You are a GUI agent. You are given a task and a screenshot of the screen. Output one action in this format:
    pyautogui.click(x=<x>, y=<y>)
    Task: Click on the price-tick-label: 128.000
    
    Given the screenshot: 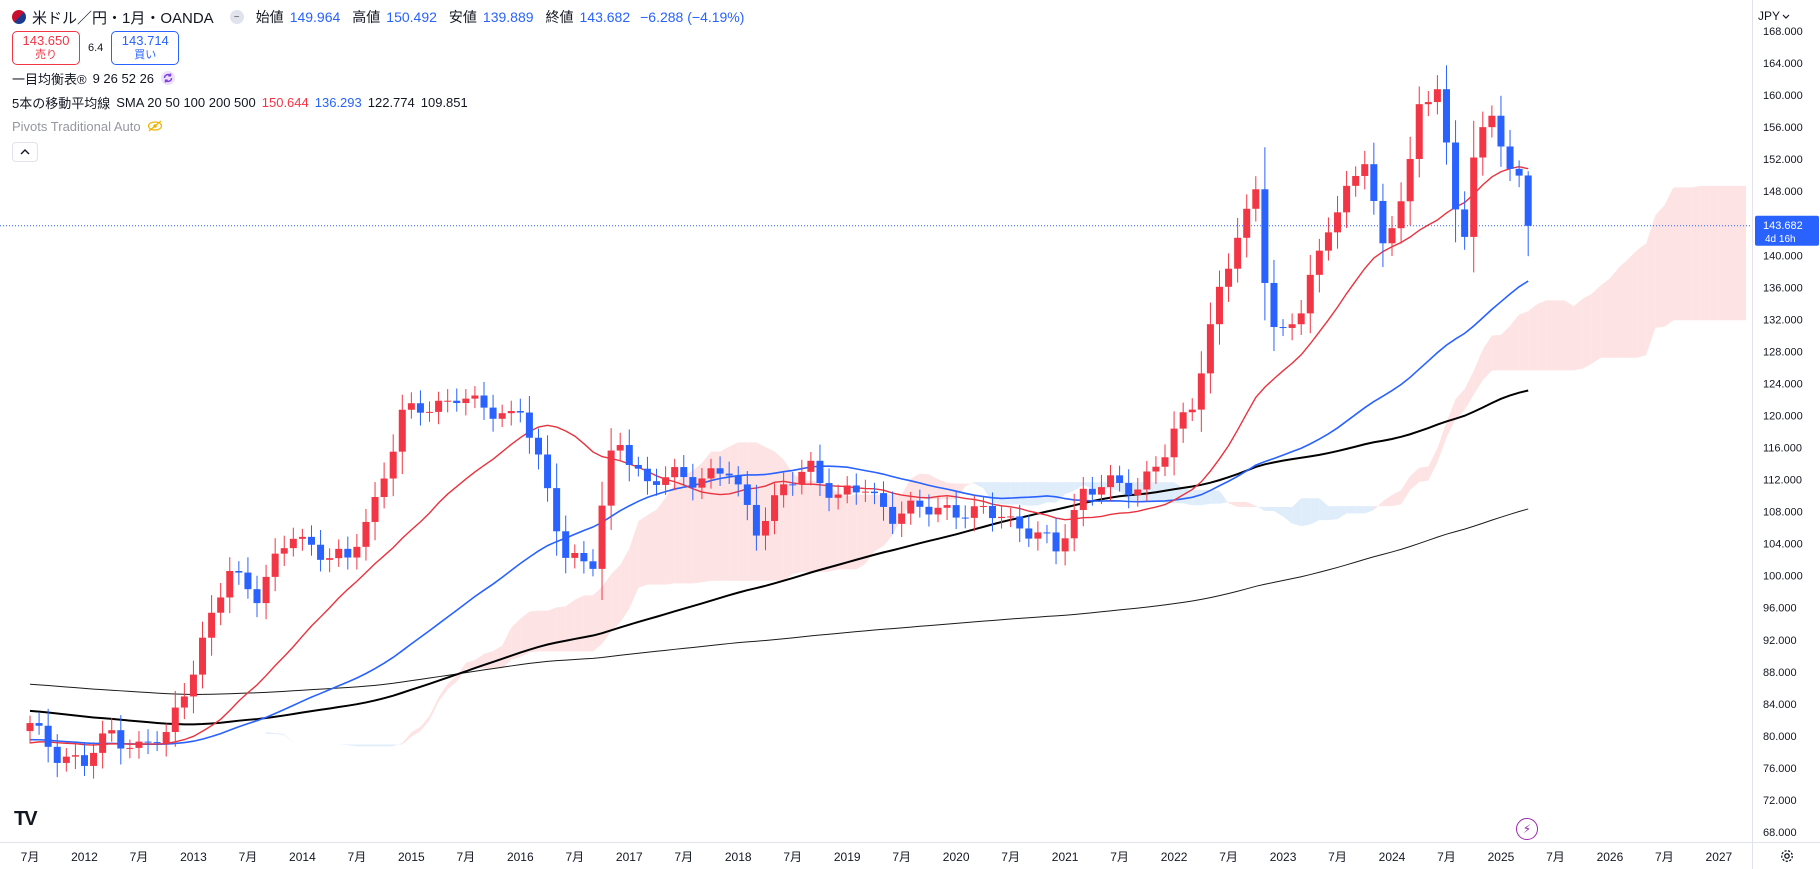 What is the action you would take?
    pyautogui.click(x=1783, y=352)
    